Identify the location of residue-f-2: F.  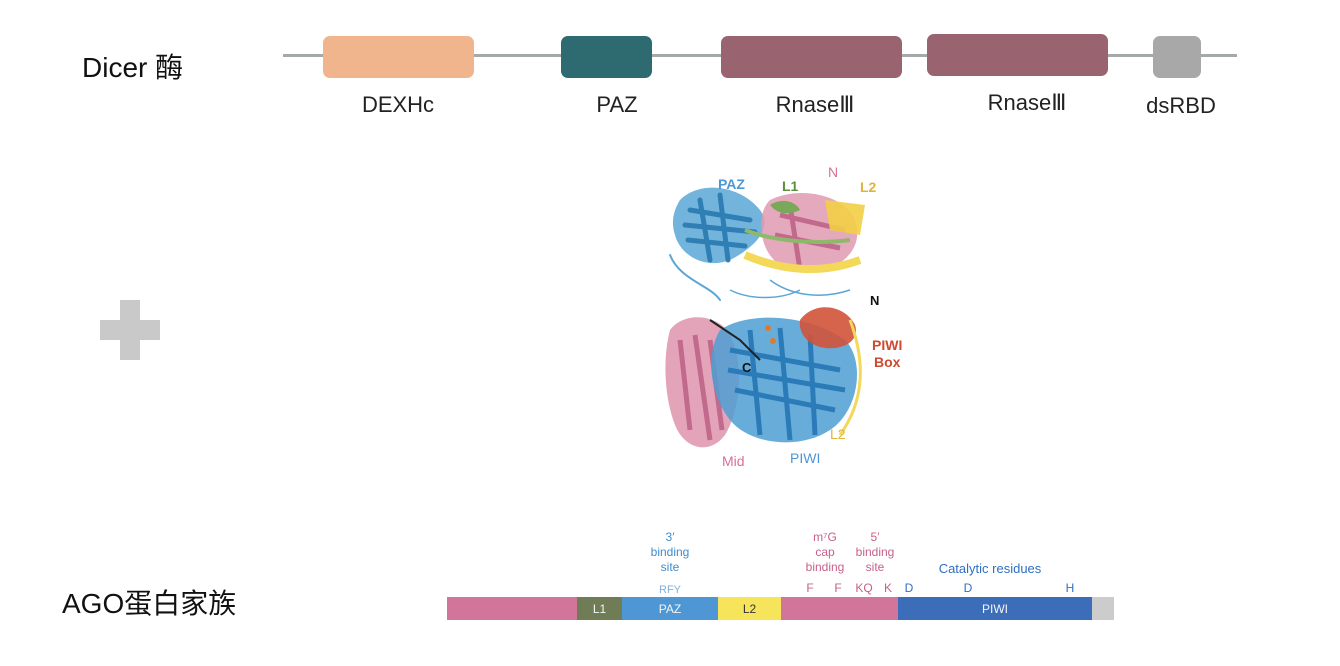
(838, 588).